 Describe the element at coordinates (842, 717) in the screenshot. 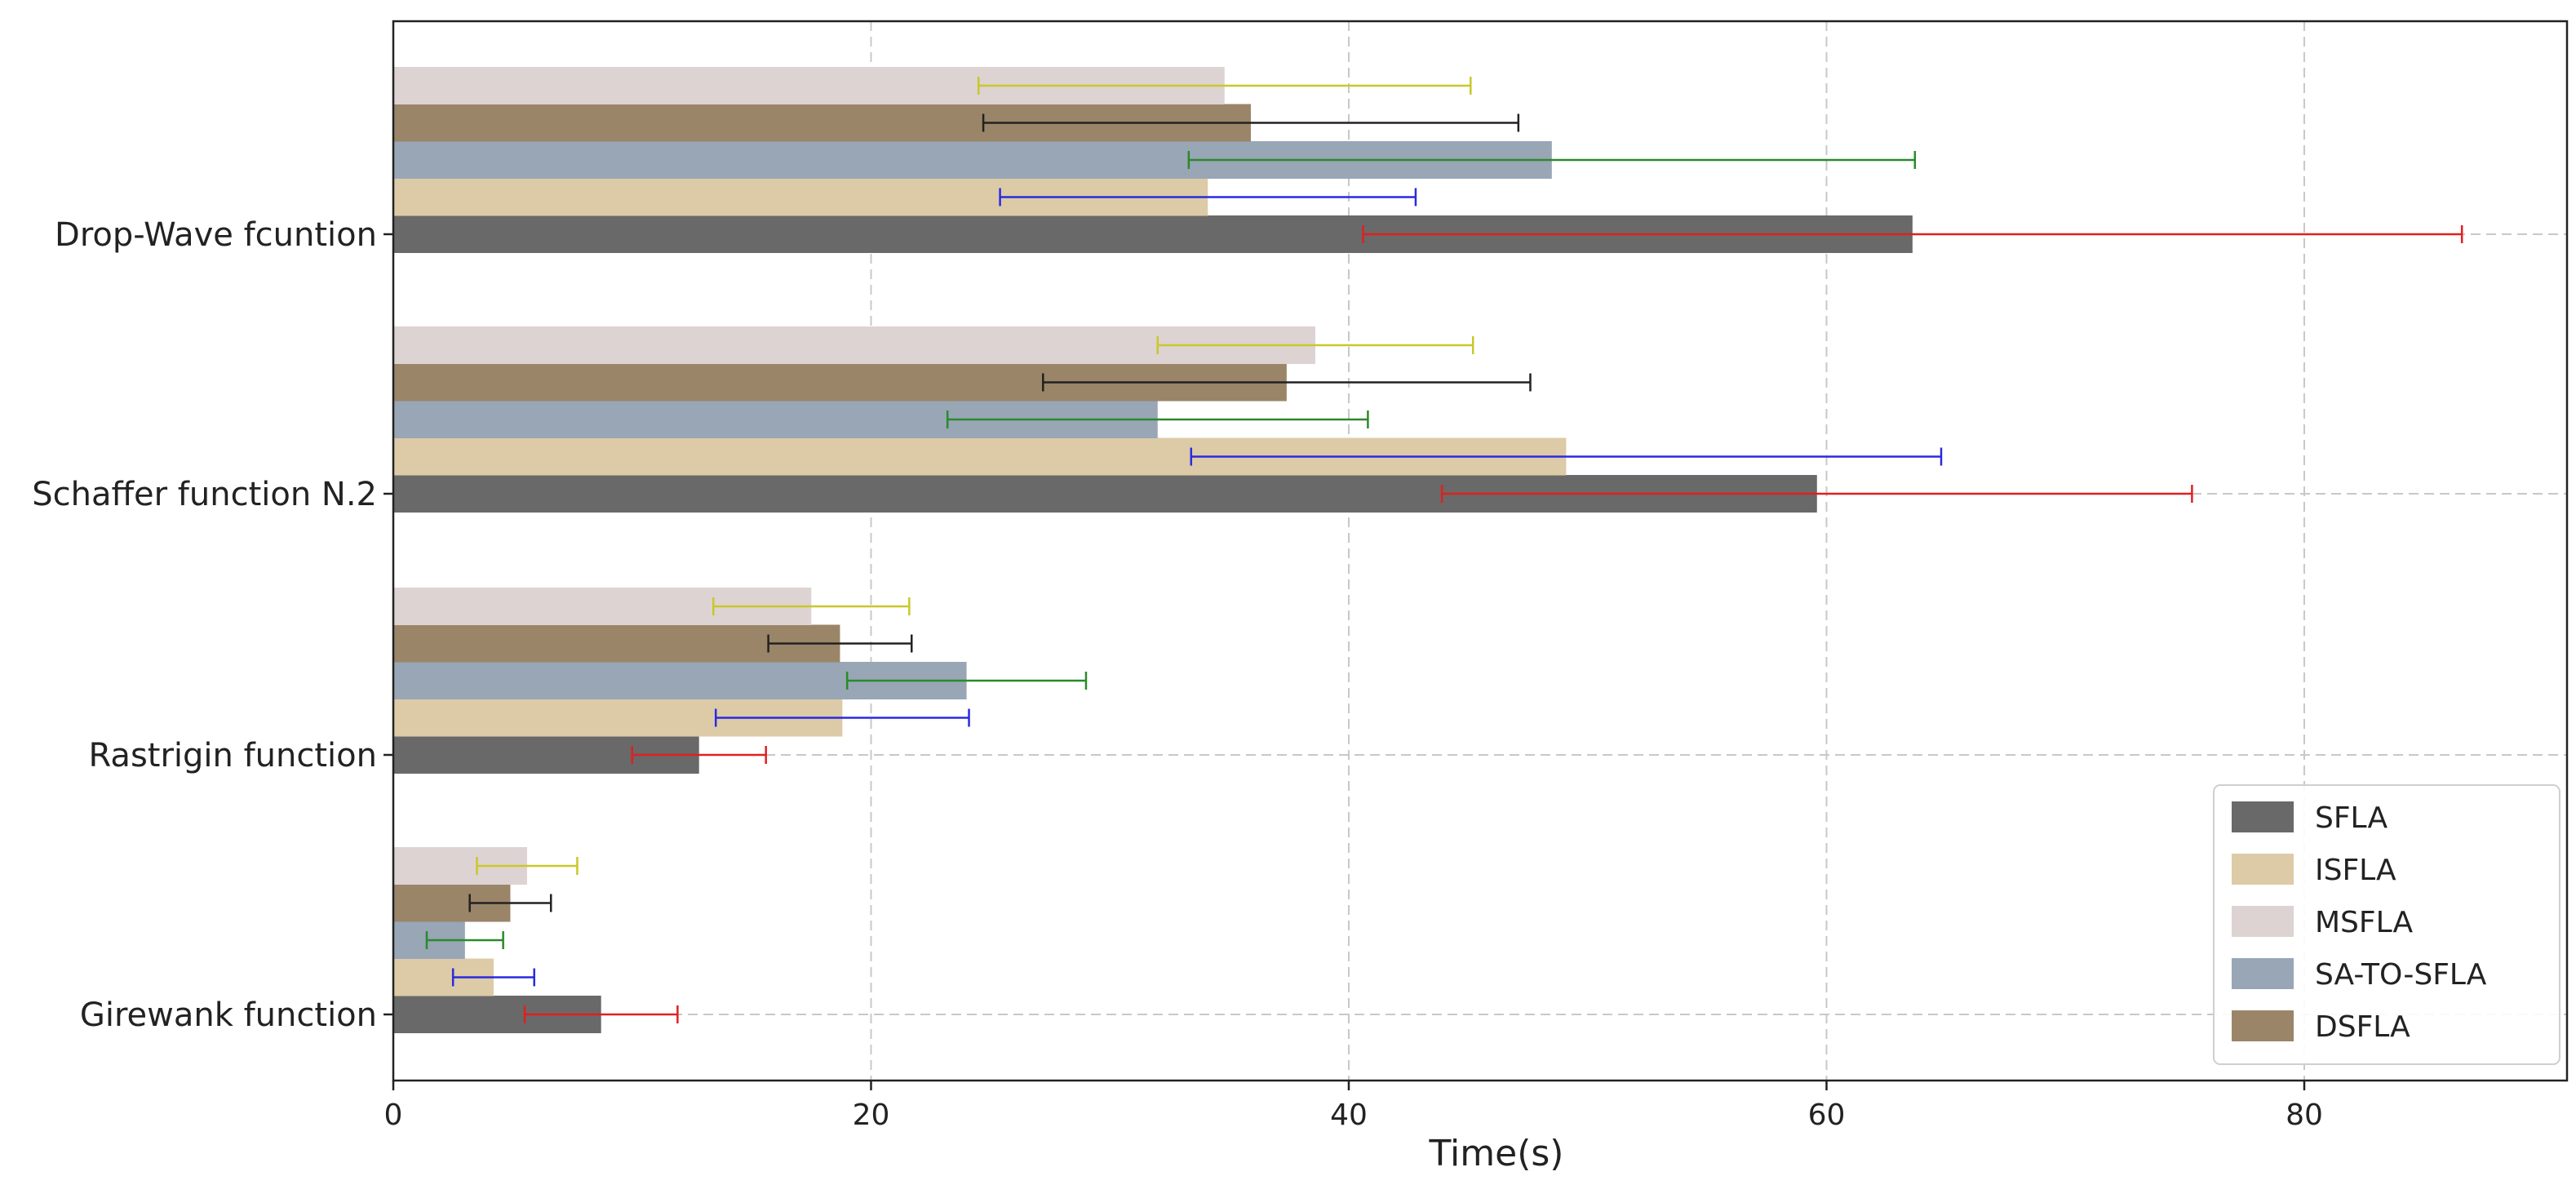

I see `error-bar-isfla-rastrigin-function` at that location.